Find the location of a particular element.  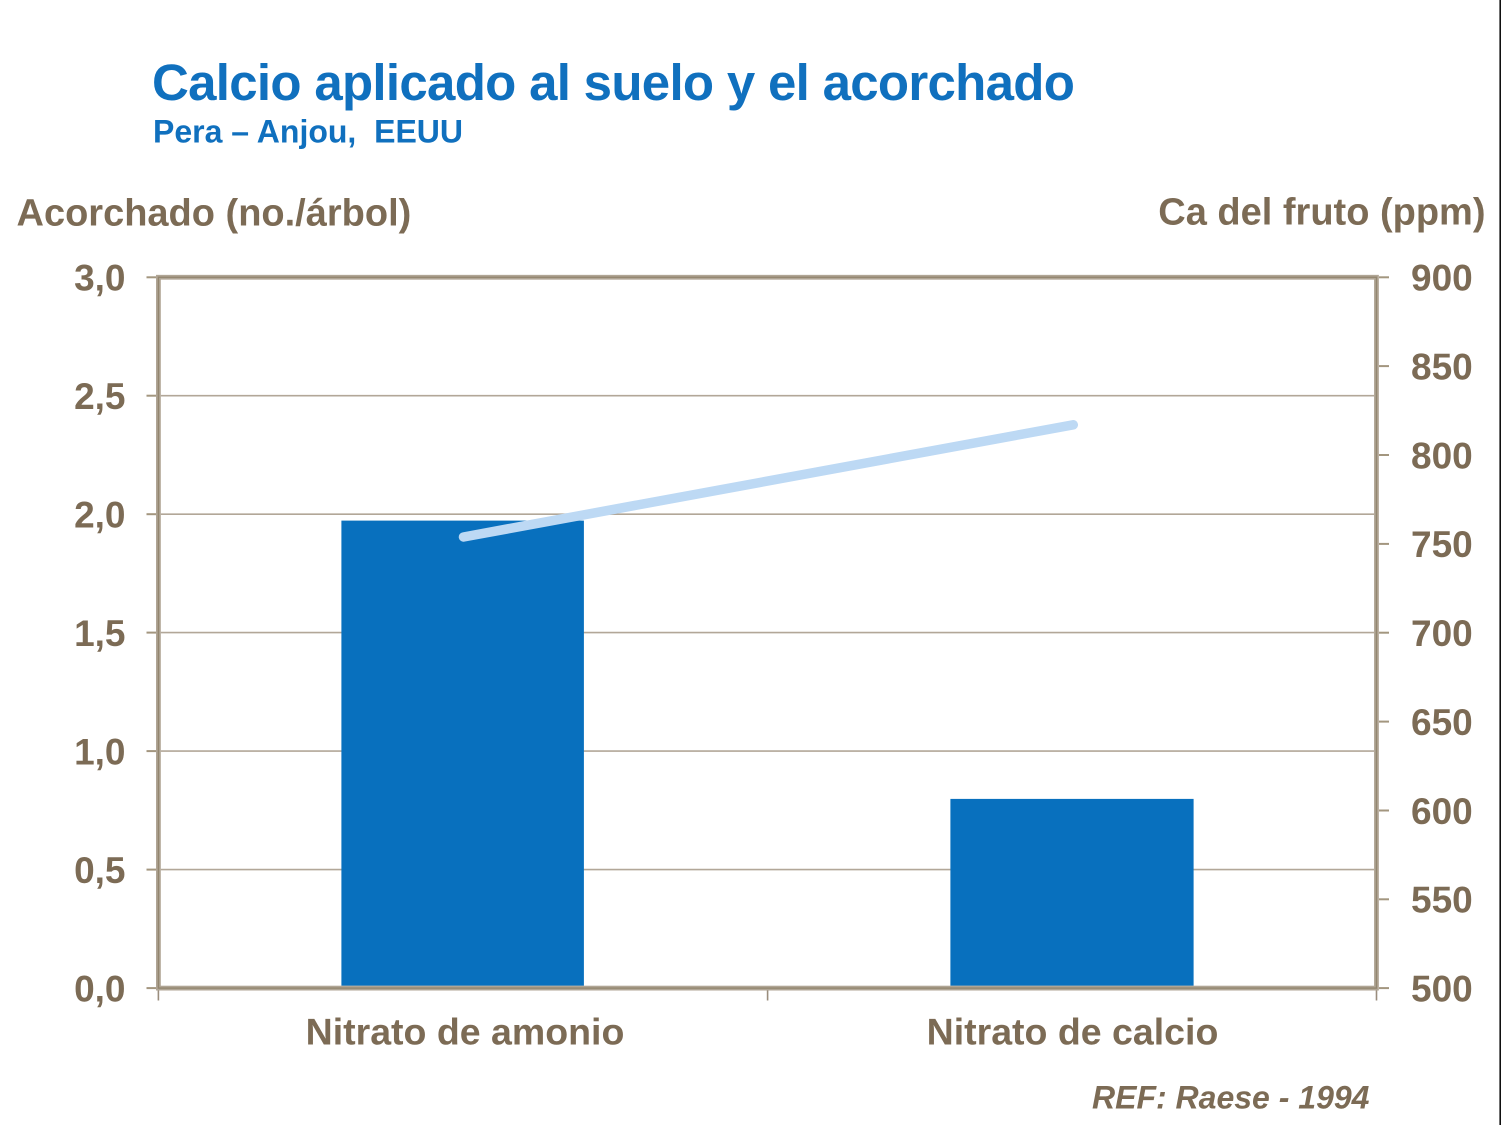

svg-text: 700 is located at coordinates (1442, 633).